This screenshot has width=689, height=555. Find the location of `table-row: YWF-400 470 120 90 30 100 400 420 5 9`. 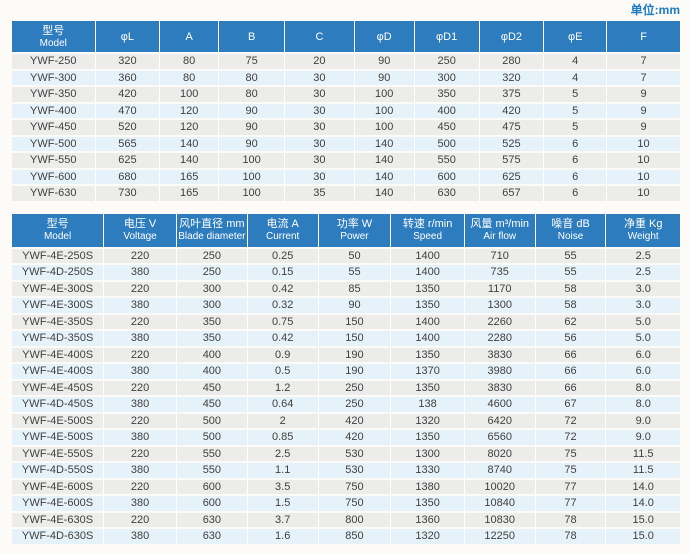

table-row: YWF-400 470 120 90 30 100 400 420 5 9 is located at coordinates (346, 111).